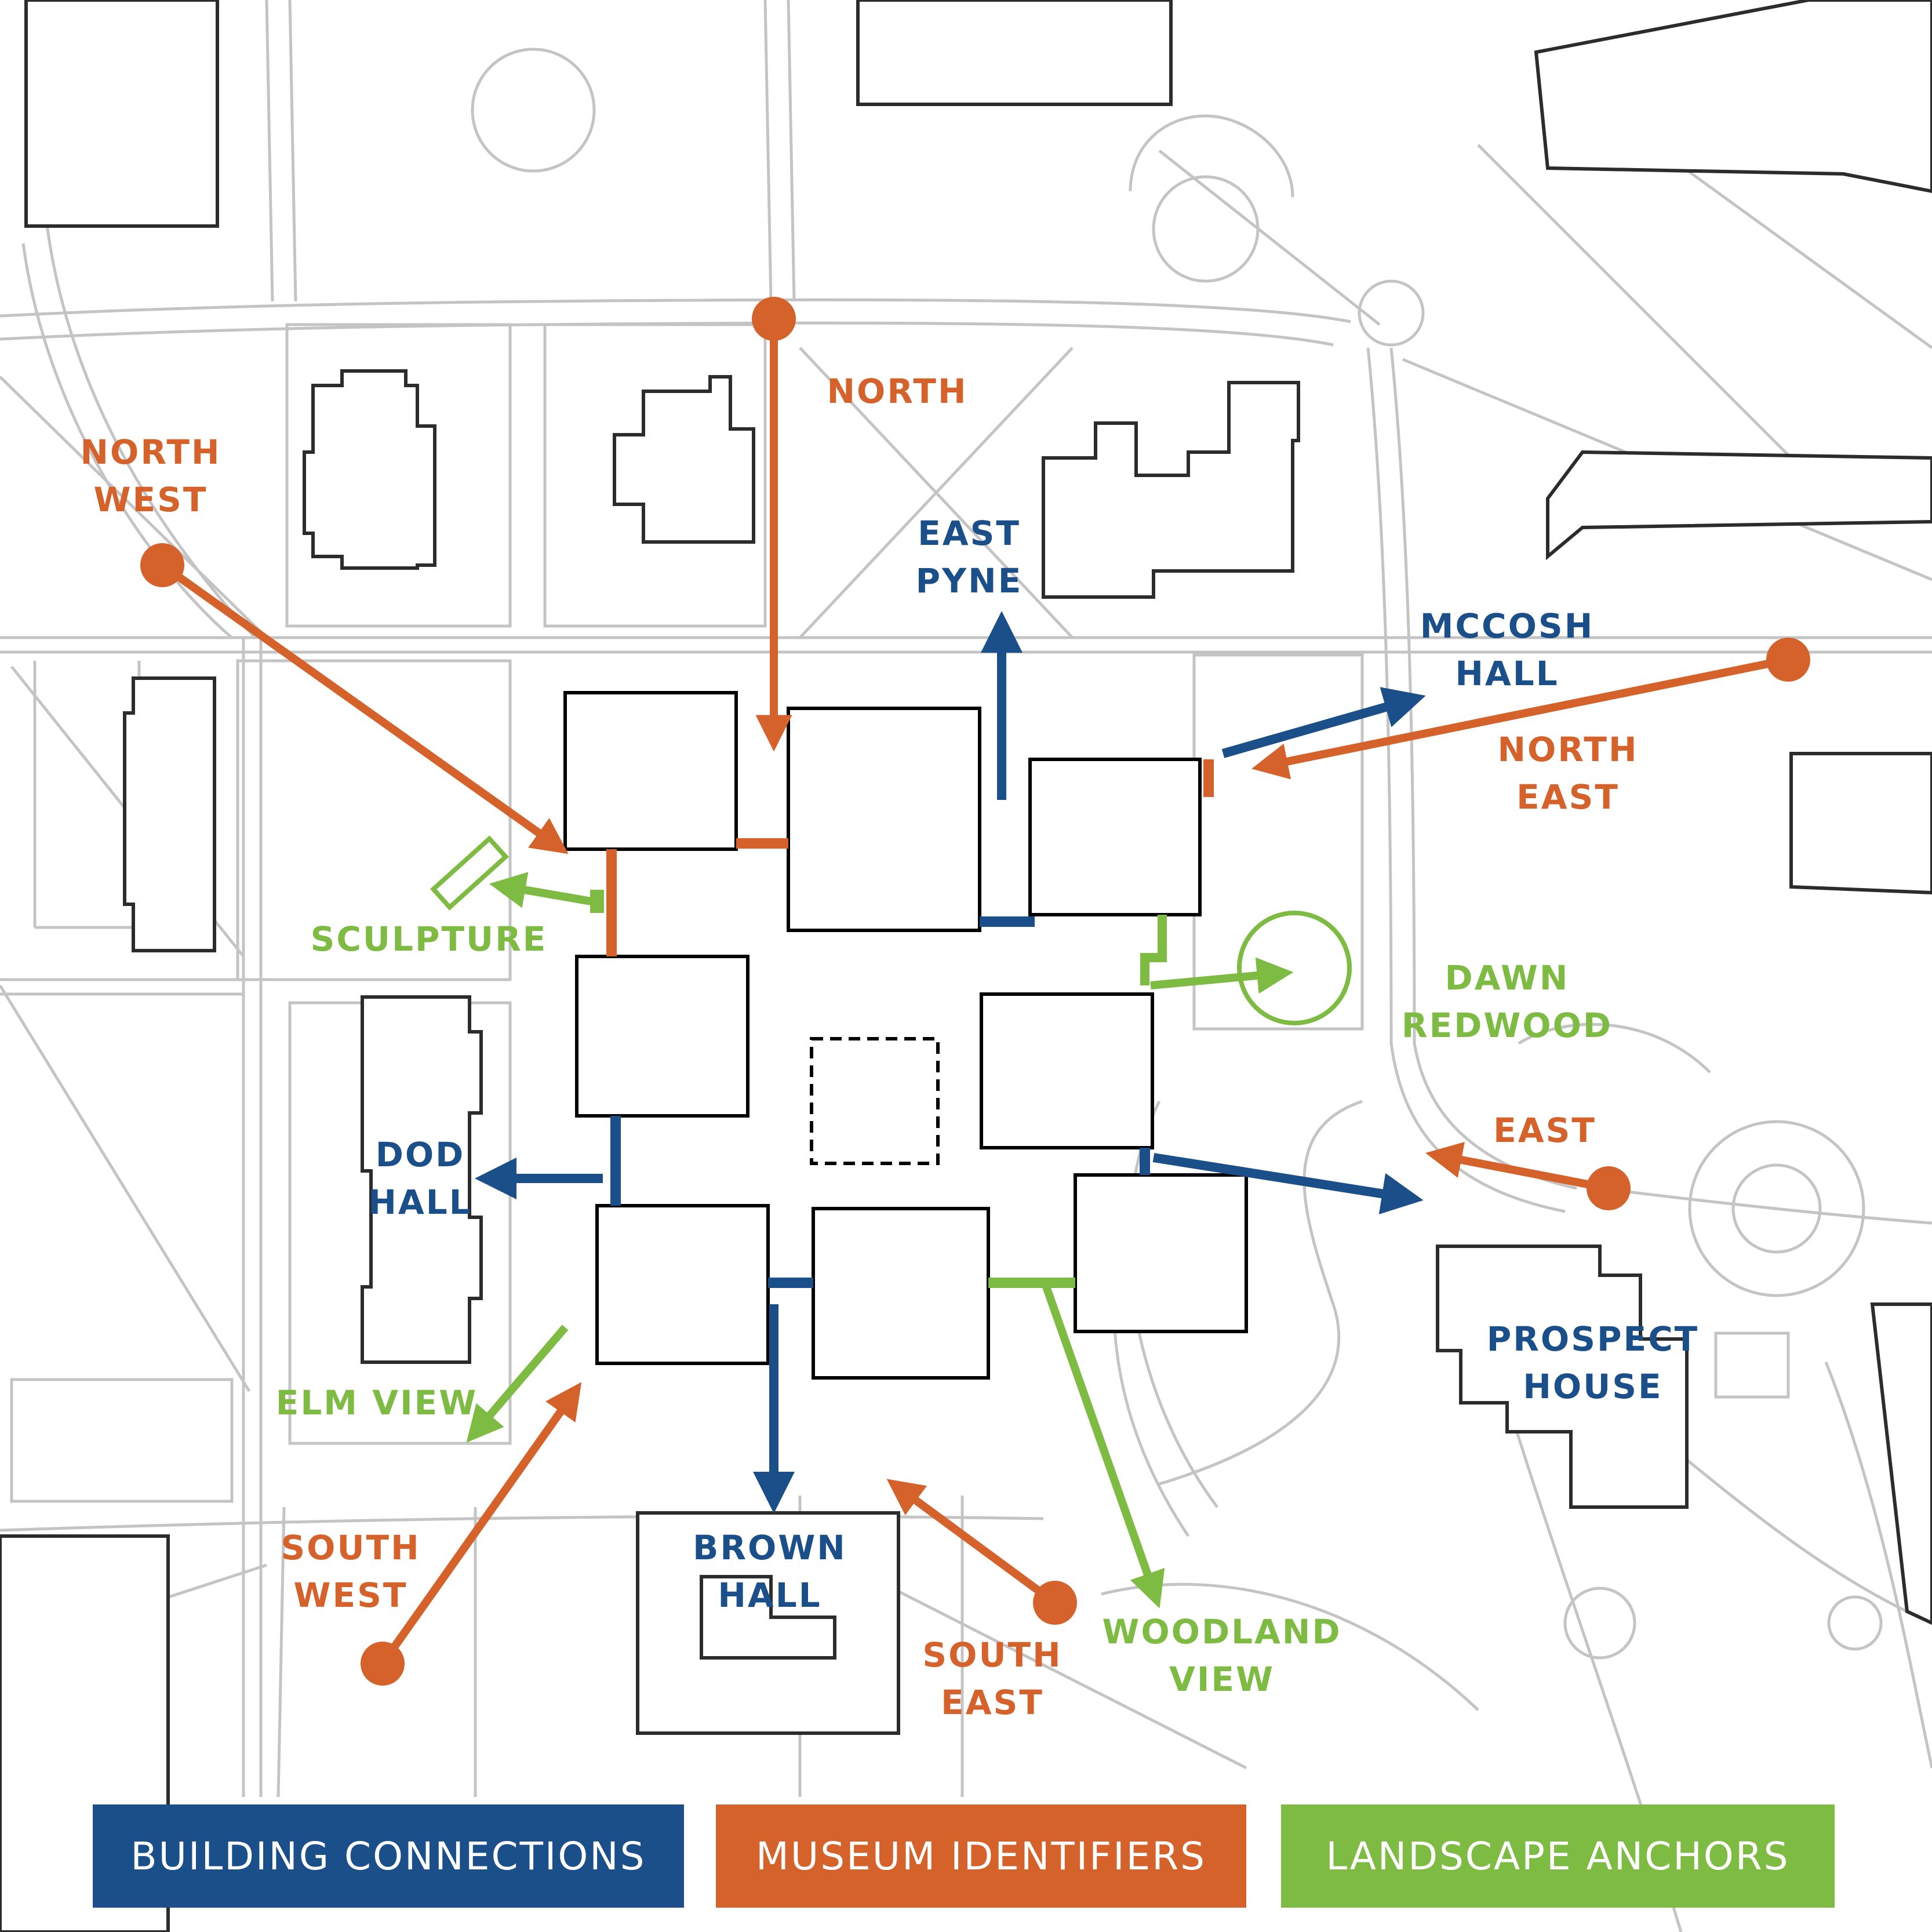  What do you see at coordinates (969, 533) in the screenshot?
I see `label-east-pyne-line1: EAST` at bounding box center [969, 533].